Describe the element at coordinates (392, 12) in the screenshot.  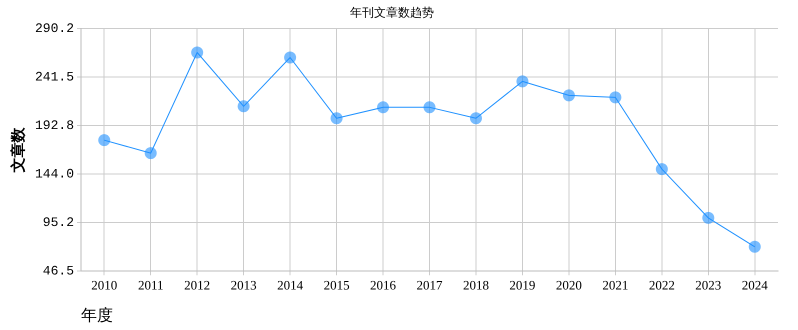
I see `chart-title: 年刊文章数趋势` at that location.